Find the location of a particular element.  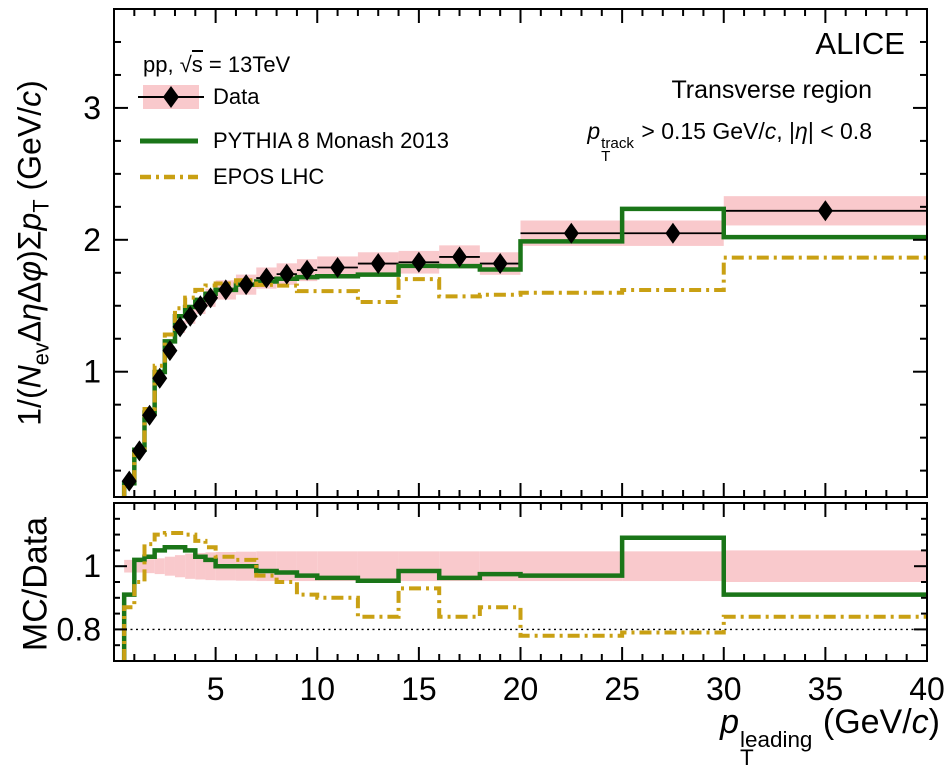

x-axis-title: p leading T (GeV/c) is located at coordinates (830, 737).